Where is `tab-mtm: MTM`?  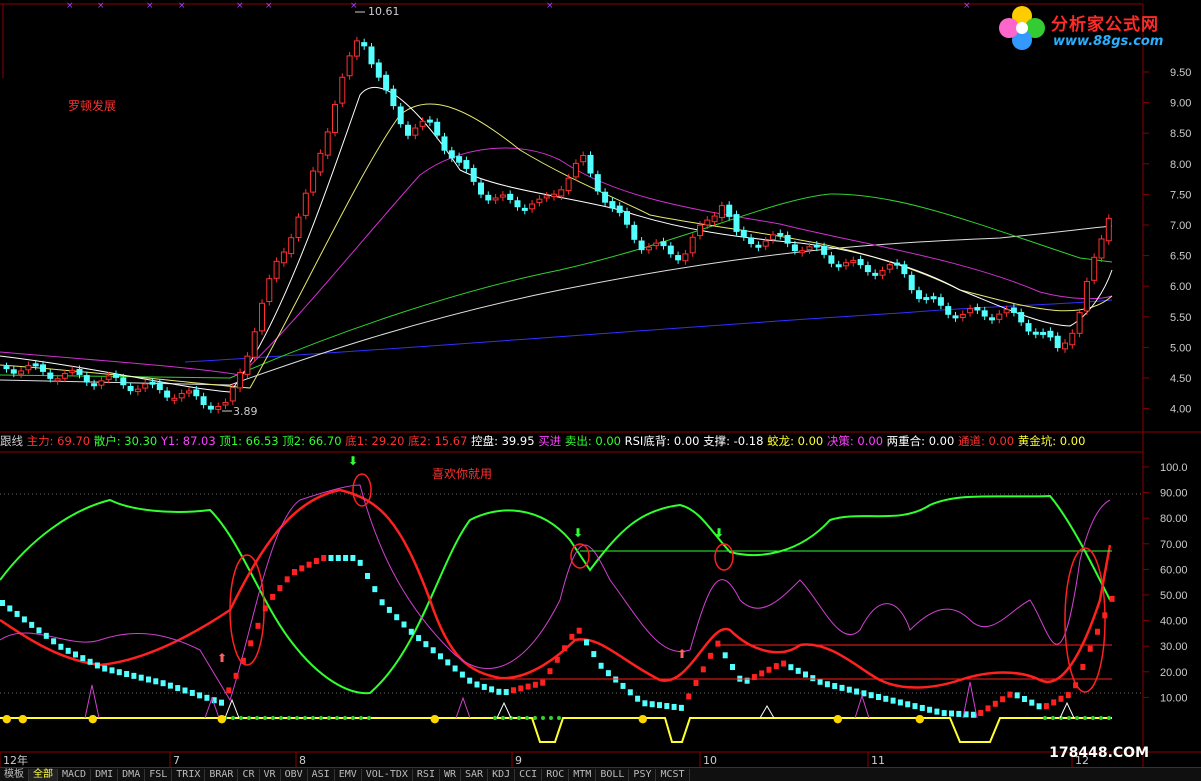
tab-mtm: MTM is located at coordinates (583, 774).